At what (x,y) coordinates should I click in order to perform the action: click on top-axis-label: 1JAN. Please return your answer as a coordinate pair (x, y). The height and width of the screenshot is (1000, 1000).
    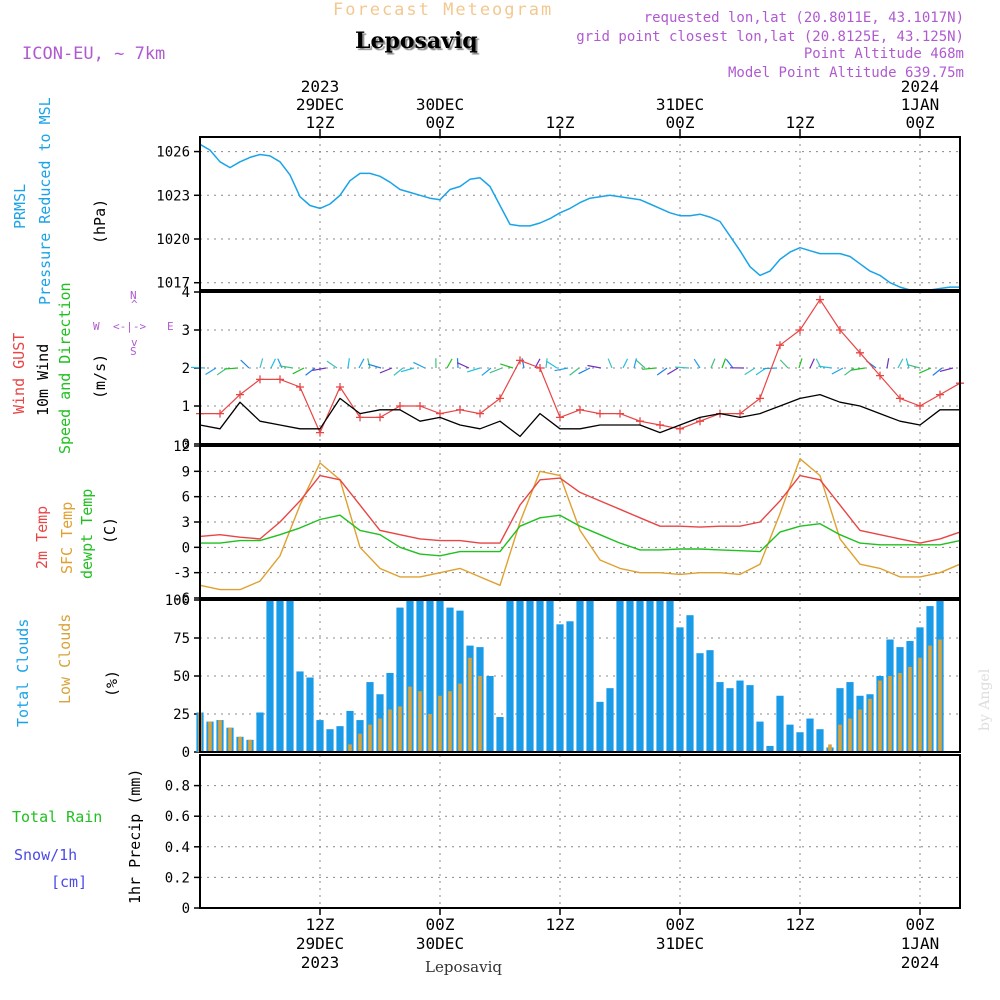
    Looking at the image, I should click on (920, 104).